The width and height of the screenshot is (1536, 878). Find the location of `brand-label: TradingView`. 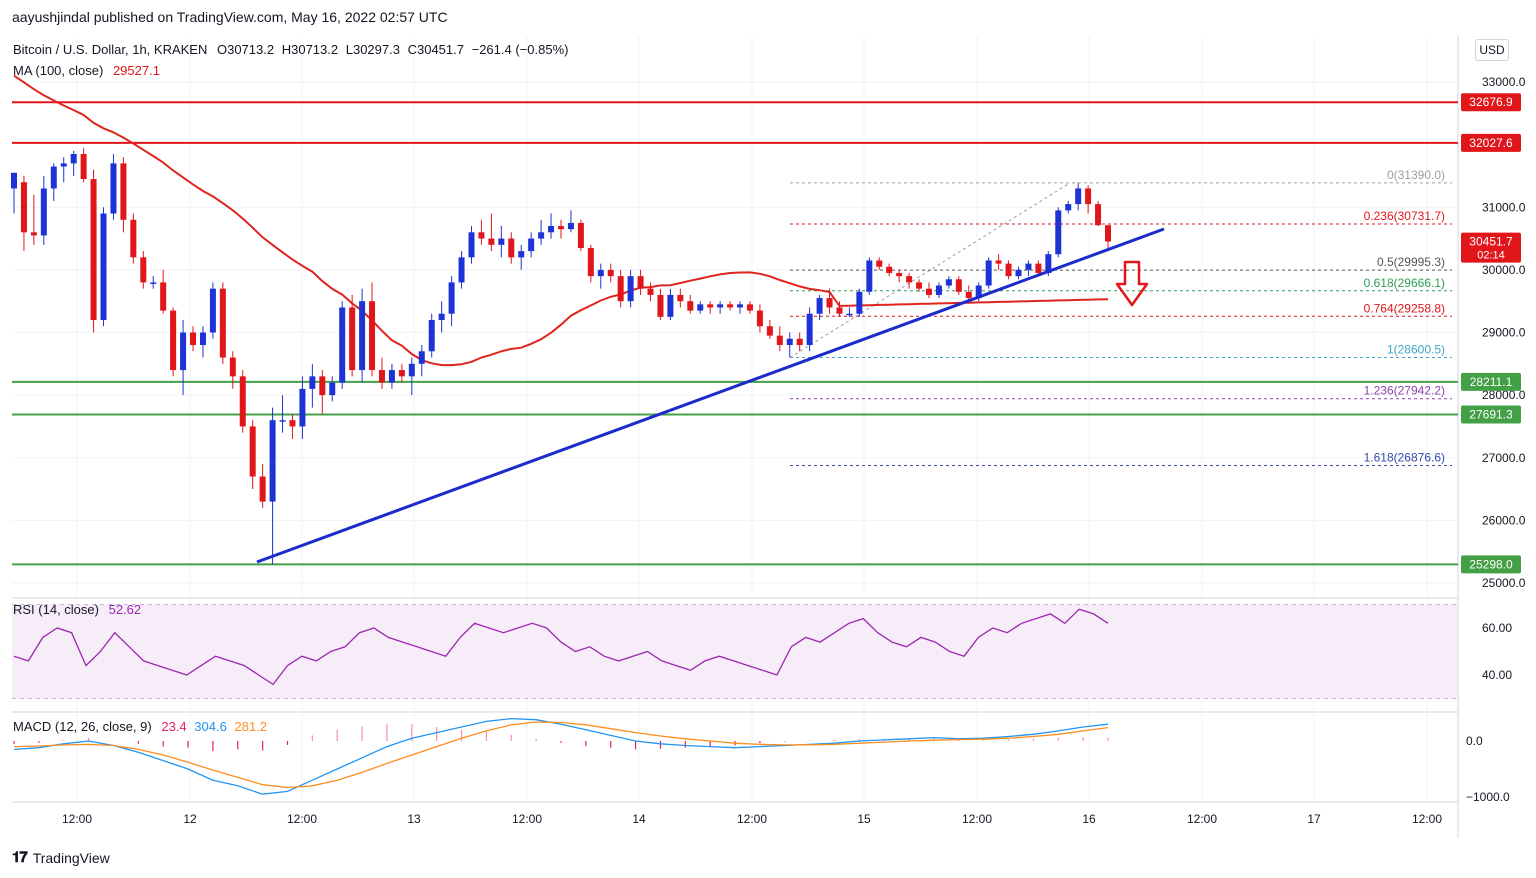

brand-label: TradingView is located at coordinates (71, 857).